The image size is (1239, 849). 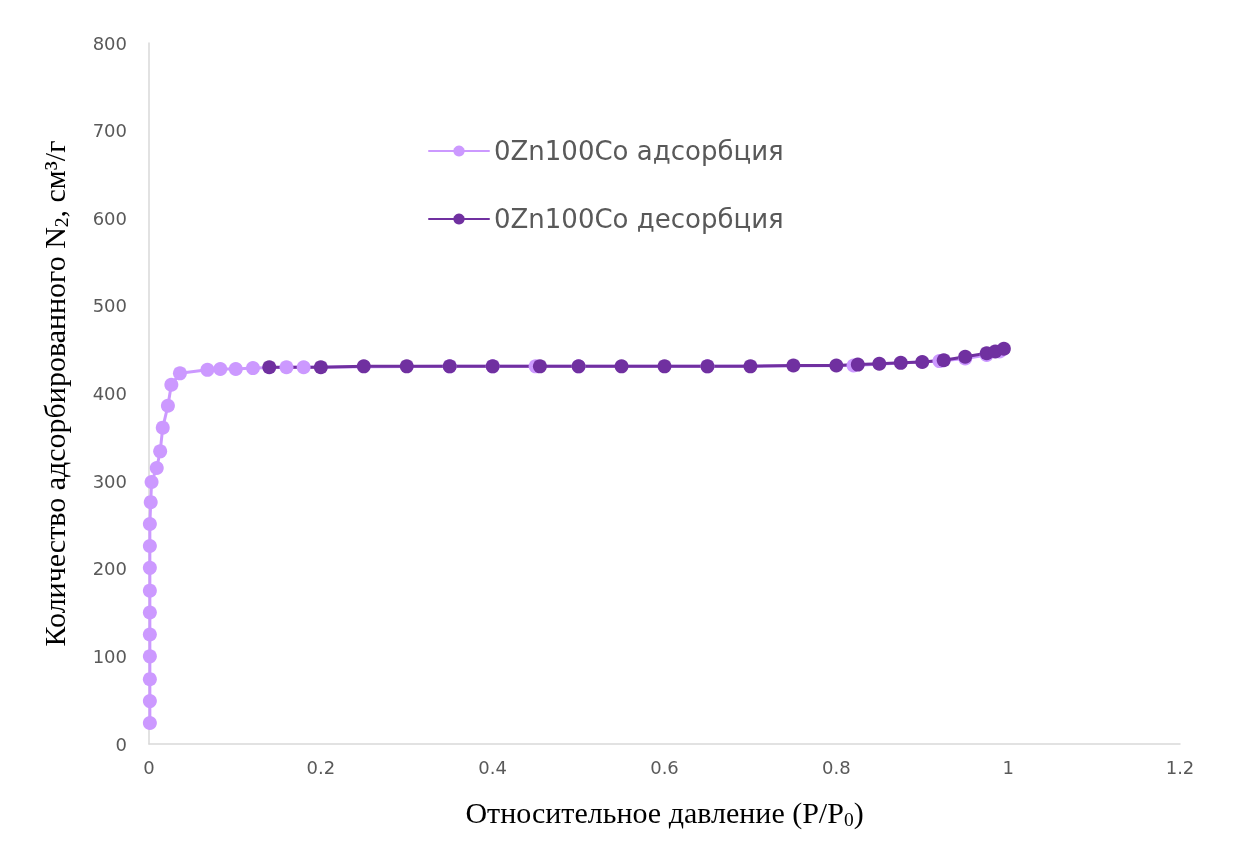 What do you see at coordinates (639, 151) in the screenshot?
I see `legend-label: 0Zn100Co адсорбция` at bounding box center [639, 151].